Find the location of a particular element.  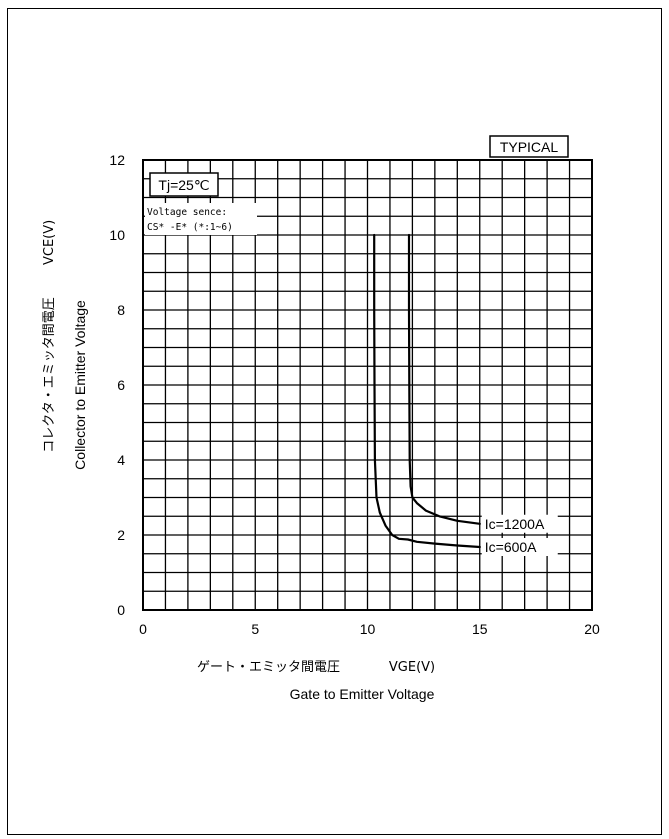

x-tick-label: 20 is located at coordinates (592, 629).